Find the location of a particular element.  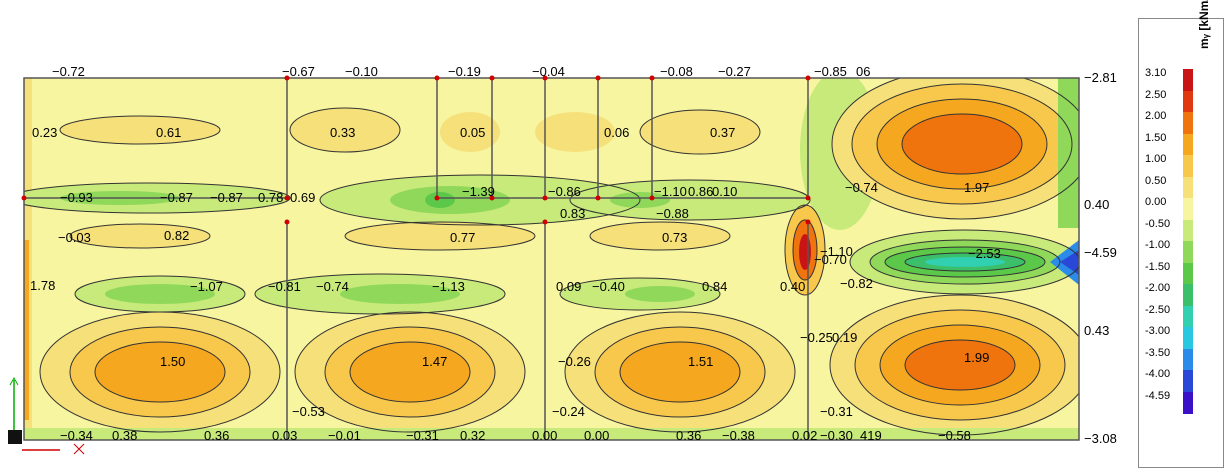

right-labels: −2.81 0.40 −4.59 0.43 −3.08 is located at coordinates (1100, 258).